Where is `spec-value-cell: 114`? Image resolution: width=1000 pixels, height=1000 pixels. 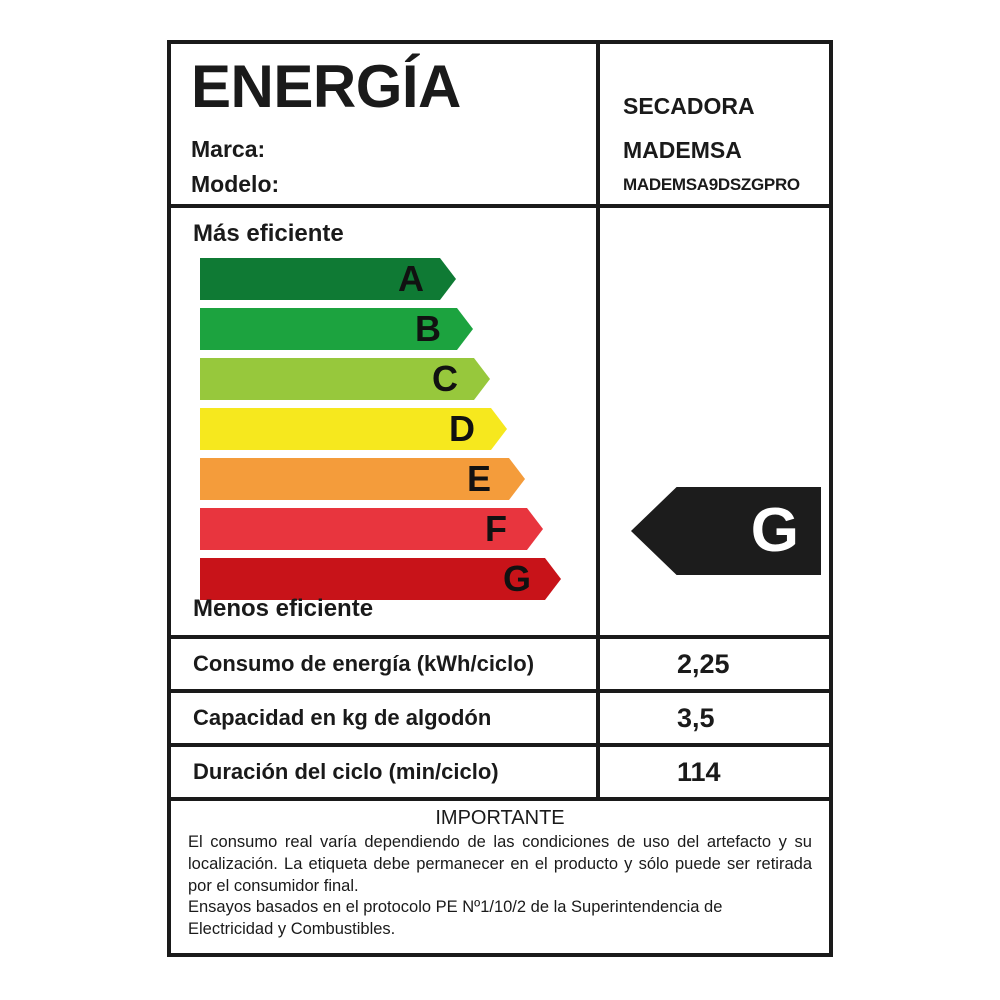
spec-value-cell: 114 is located at coordinates (714, 772).